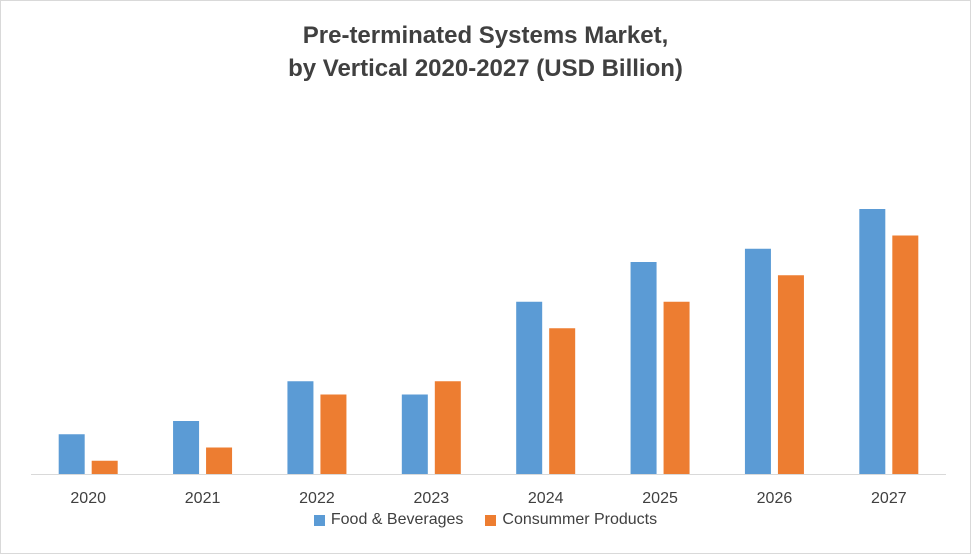  Describe the element at coordinates (757, 361) in the screenshot. I see `bar-food-beverages-2026` at that location.